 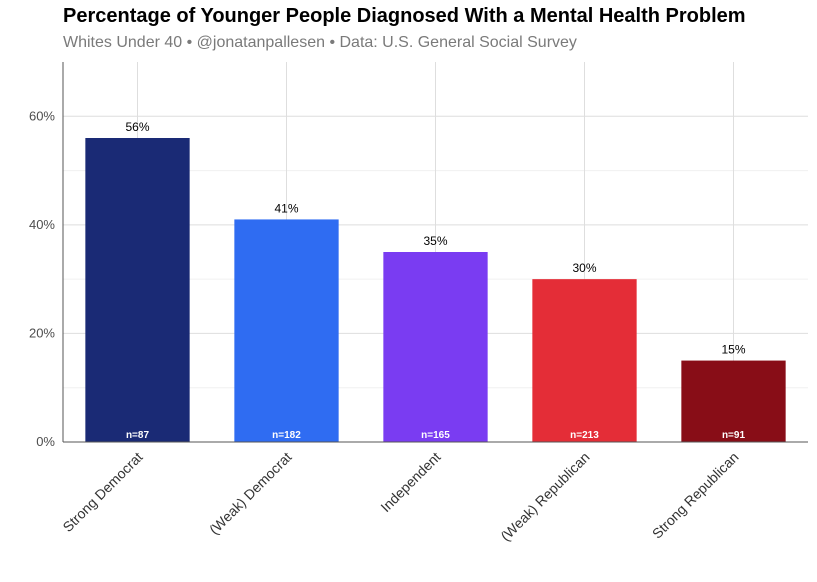 I want to click on x-tick-label: Strong Republican, so click(x=695, y=495).